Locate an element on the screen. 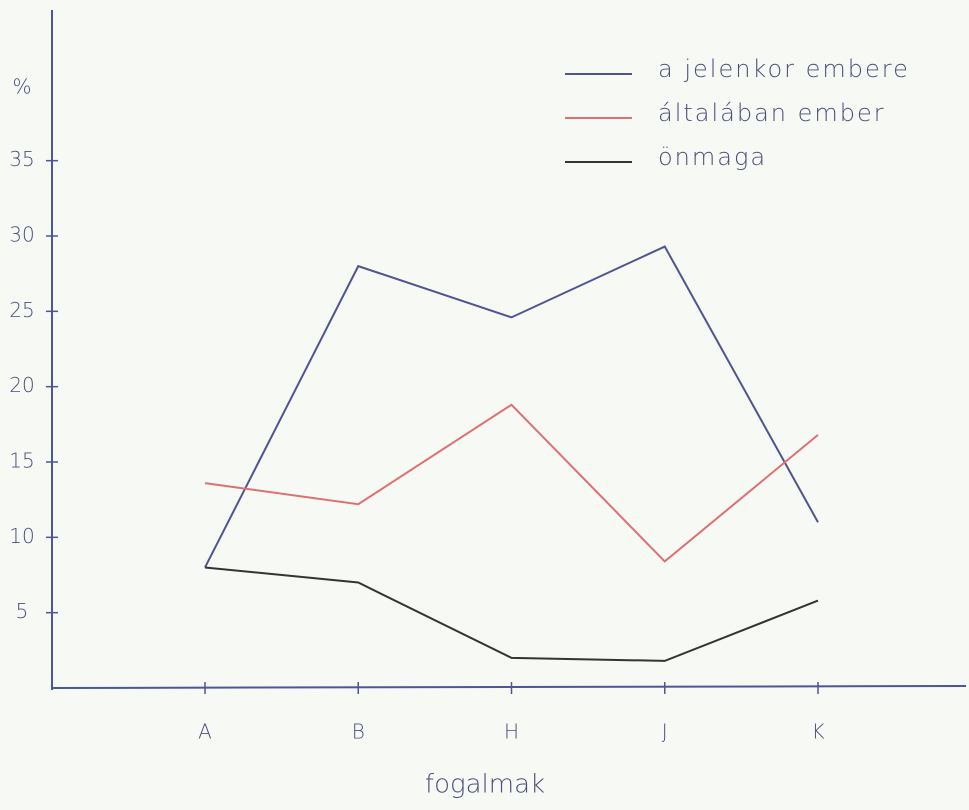  y-tick-label: 15 is located at coordinates (21, 461).